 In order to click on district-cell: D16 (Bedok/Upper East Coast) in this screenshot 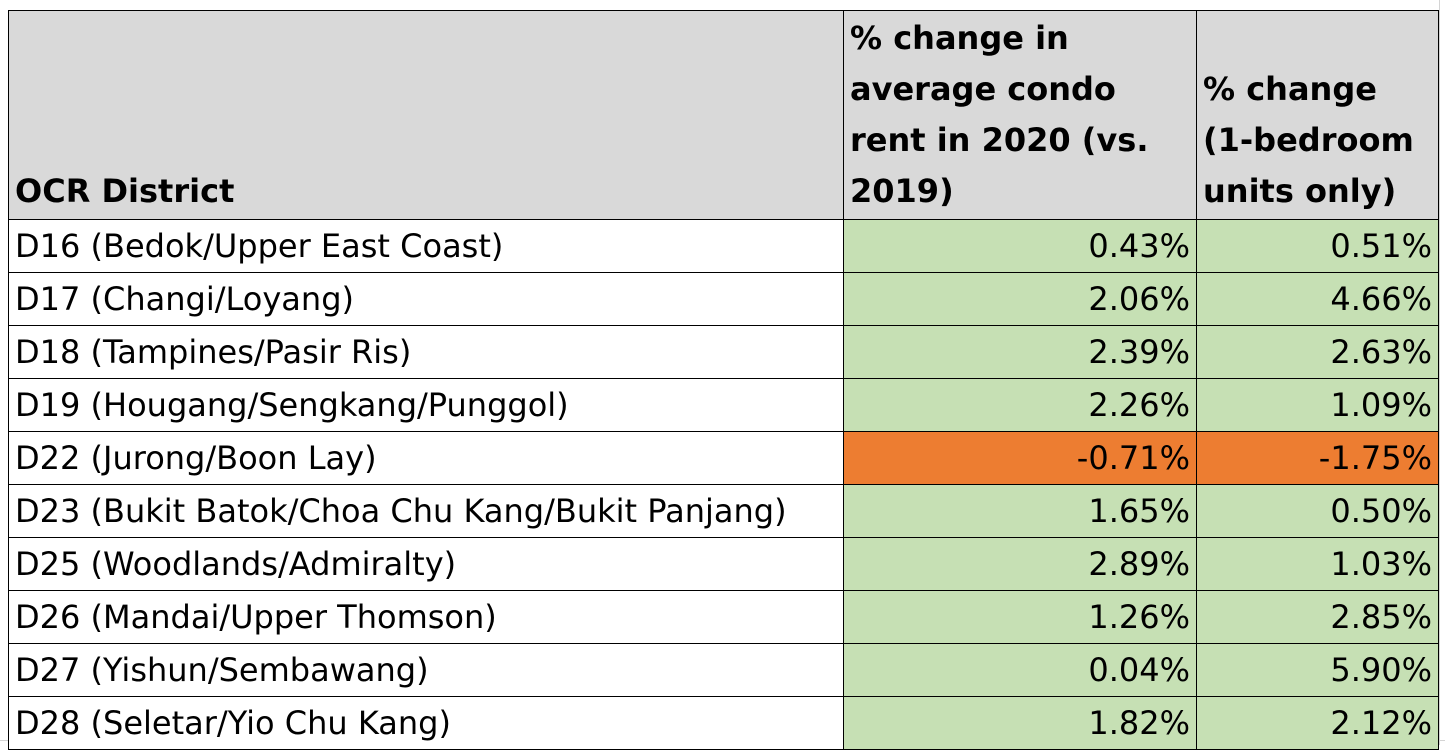, I will do `click(426, 246)`.